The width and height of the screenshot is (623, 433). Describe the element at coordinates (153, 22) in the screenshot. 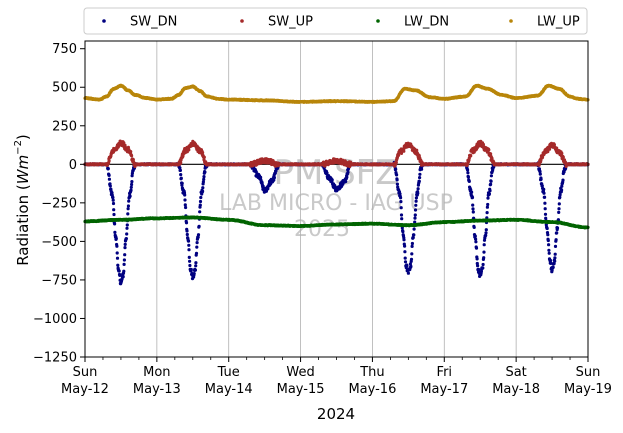

I see `legend-label: SW_DN` at that location.